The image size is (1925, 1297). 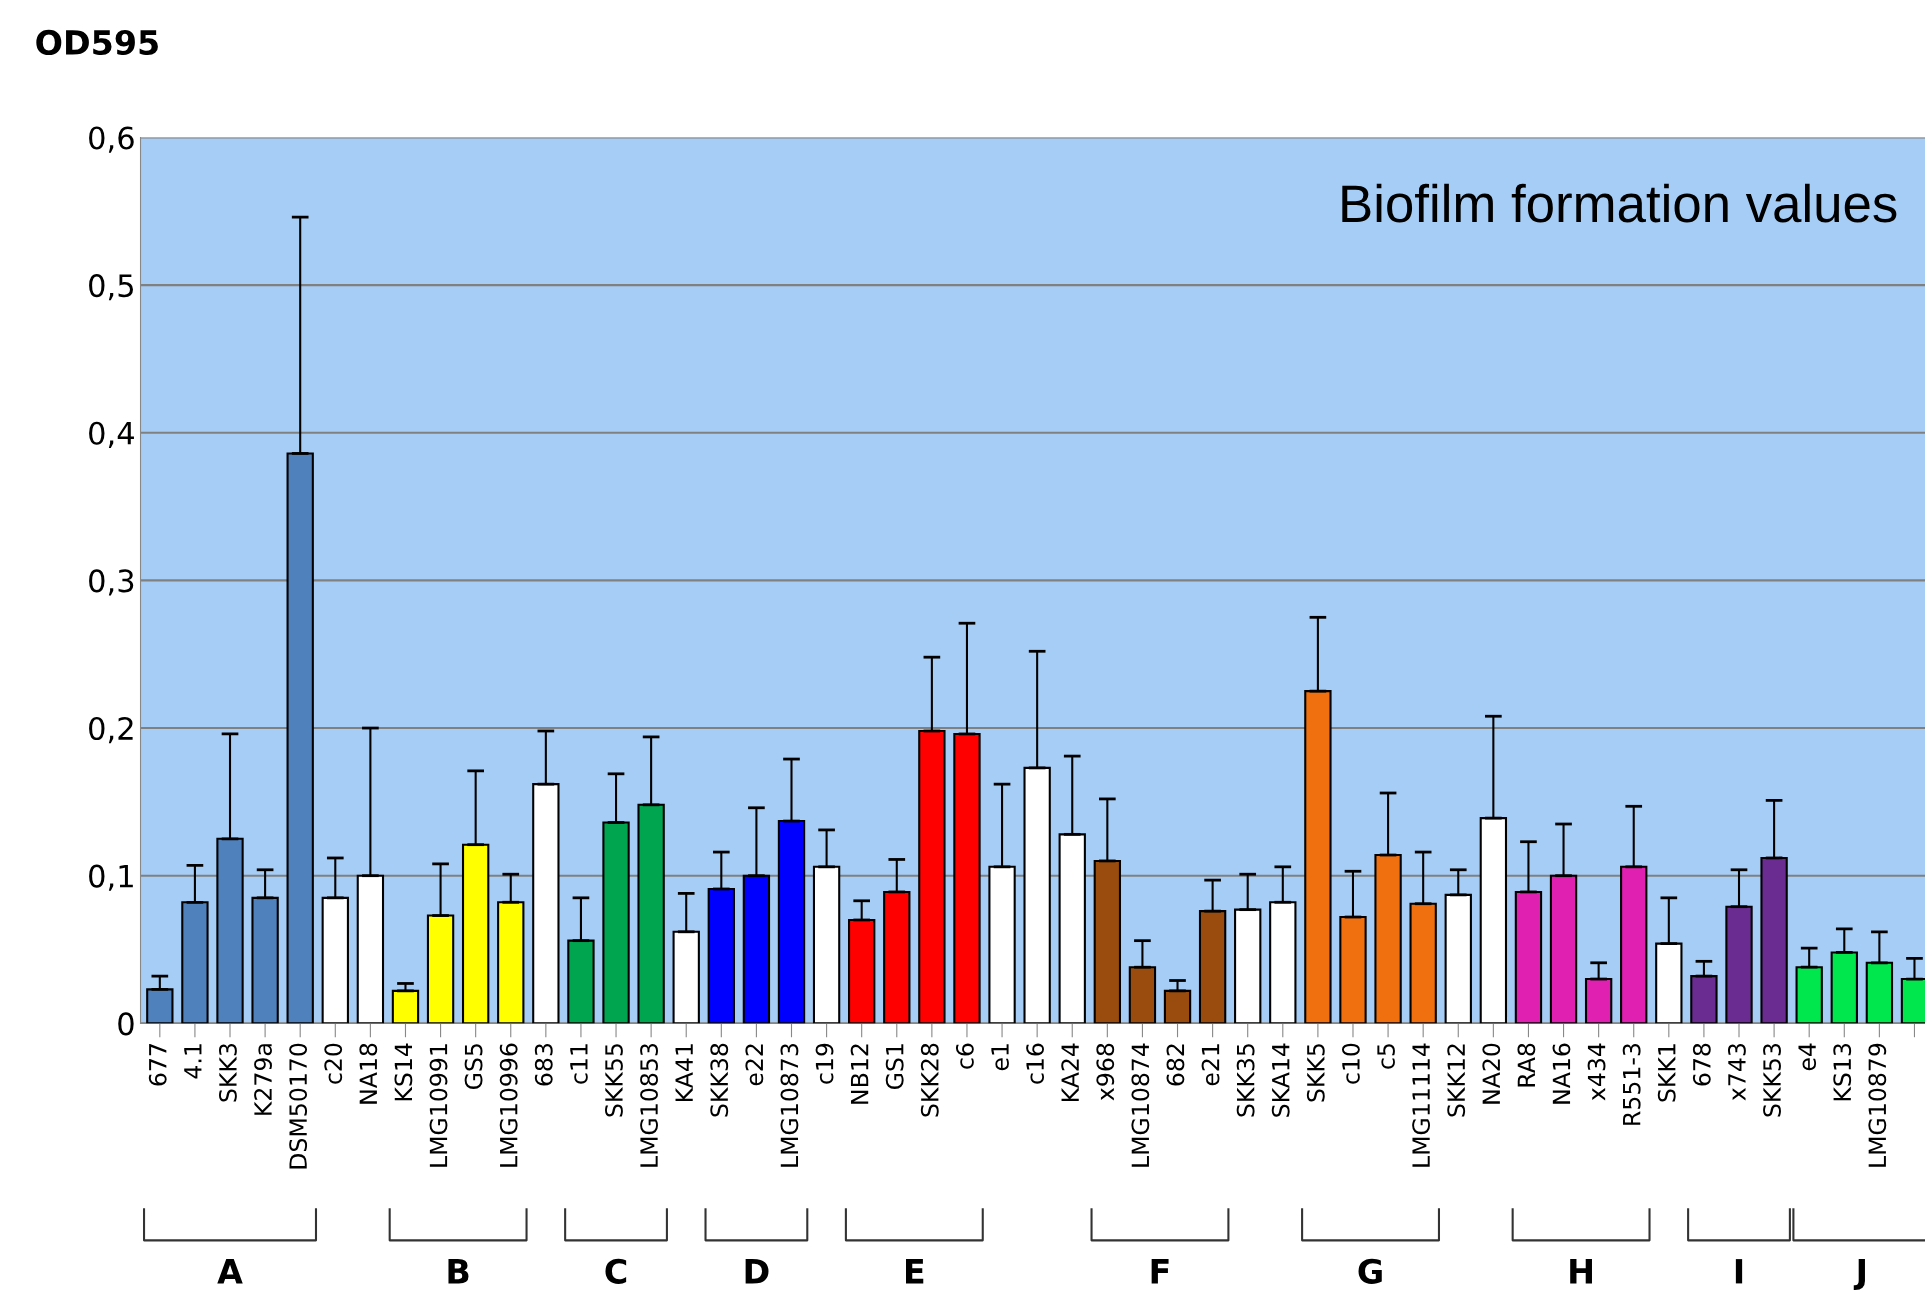 What do you see at coordinates (1581, 1271) in the screenshot?
I see `text: H` at bounding box center [1581, 1271].